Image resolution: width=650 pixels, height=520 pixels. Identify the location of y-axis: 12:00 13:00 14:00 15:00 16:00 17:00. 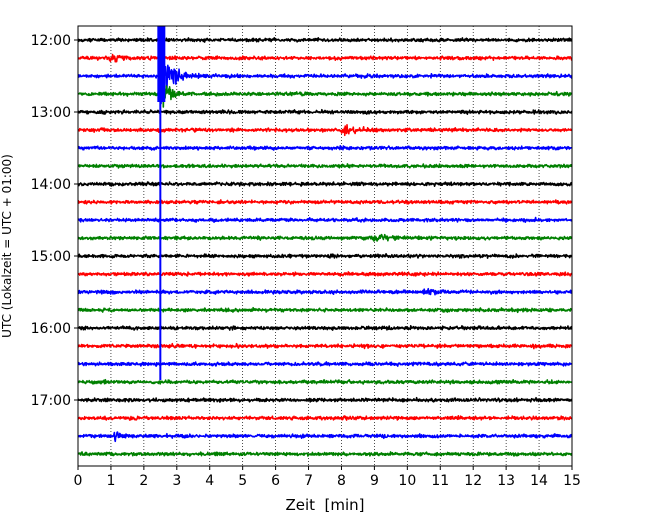
(54, 221).